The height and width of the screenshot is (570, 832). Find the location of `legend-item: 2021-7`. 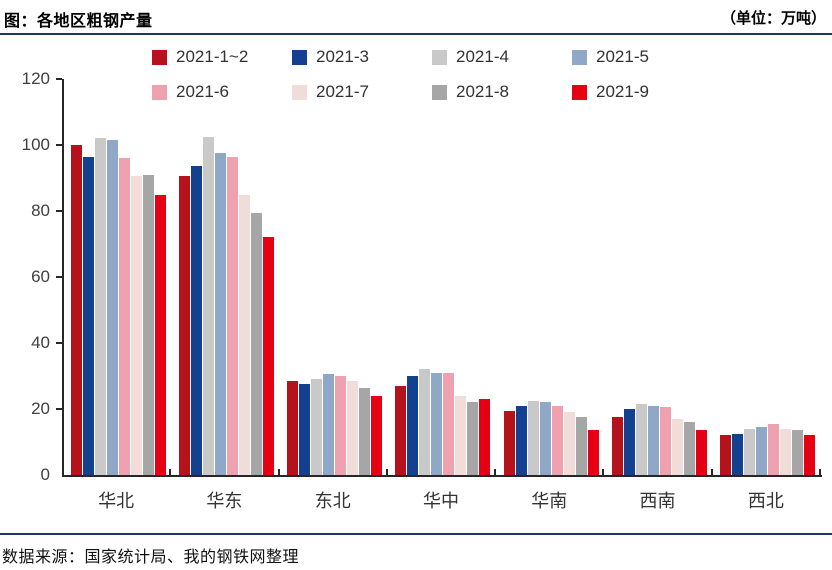

legend-item: 2021-7 is located at coordinates (362, 92).